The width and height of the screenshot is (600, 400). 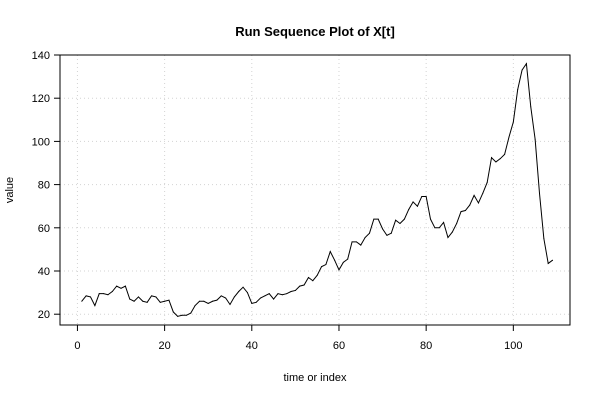 I want to click on y-tick-label-3: 80, so click(x=44, y=186).